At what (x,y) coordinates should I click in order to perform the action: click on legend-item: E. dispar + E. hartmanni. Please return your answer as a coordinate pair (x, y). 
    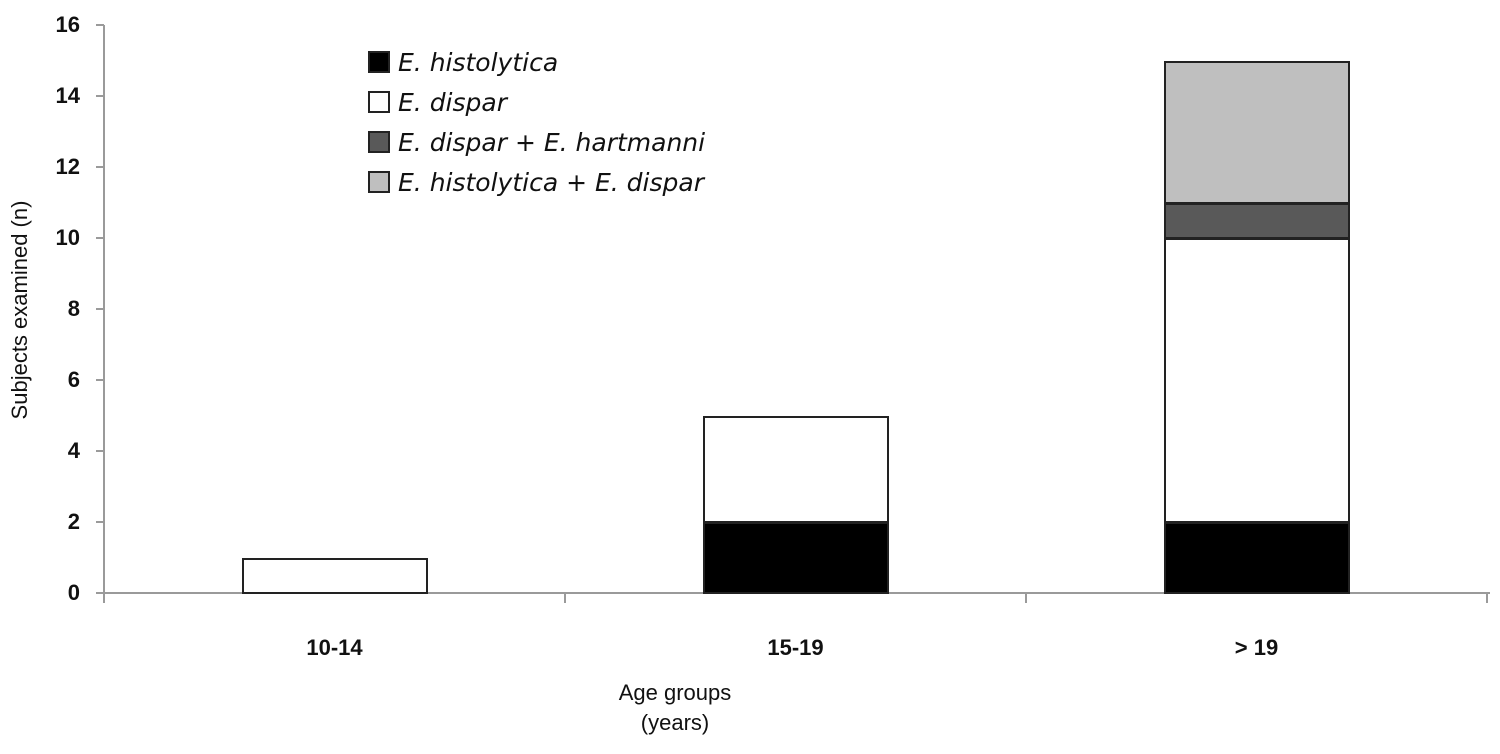
    Looking at the image, I should click on (536, 142).